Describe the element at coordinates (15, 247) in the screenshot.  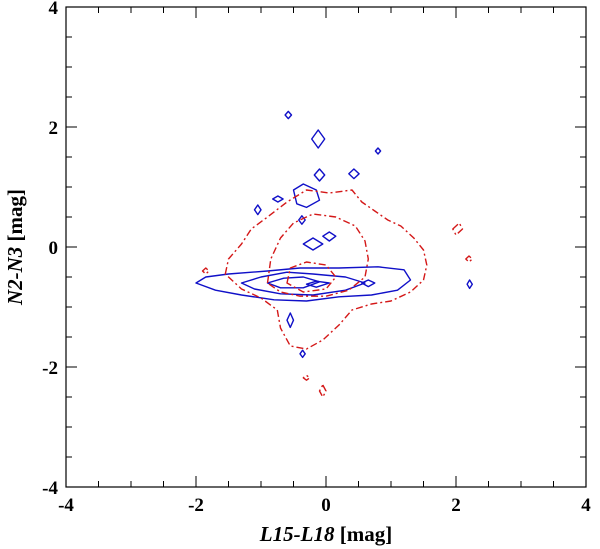
I see `y-axis-title: N2-N3 [mag]` at that location.